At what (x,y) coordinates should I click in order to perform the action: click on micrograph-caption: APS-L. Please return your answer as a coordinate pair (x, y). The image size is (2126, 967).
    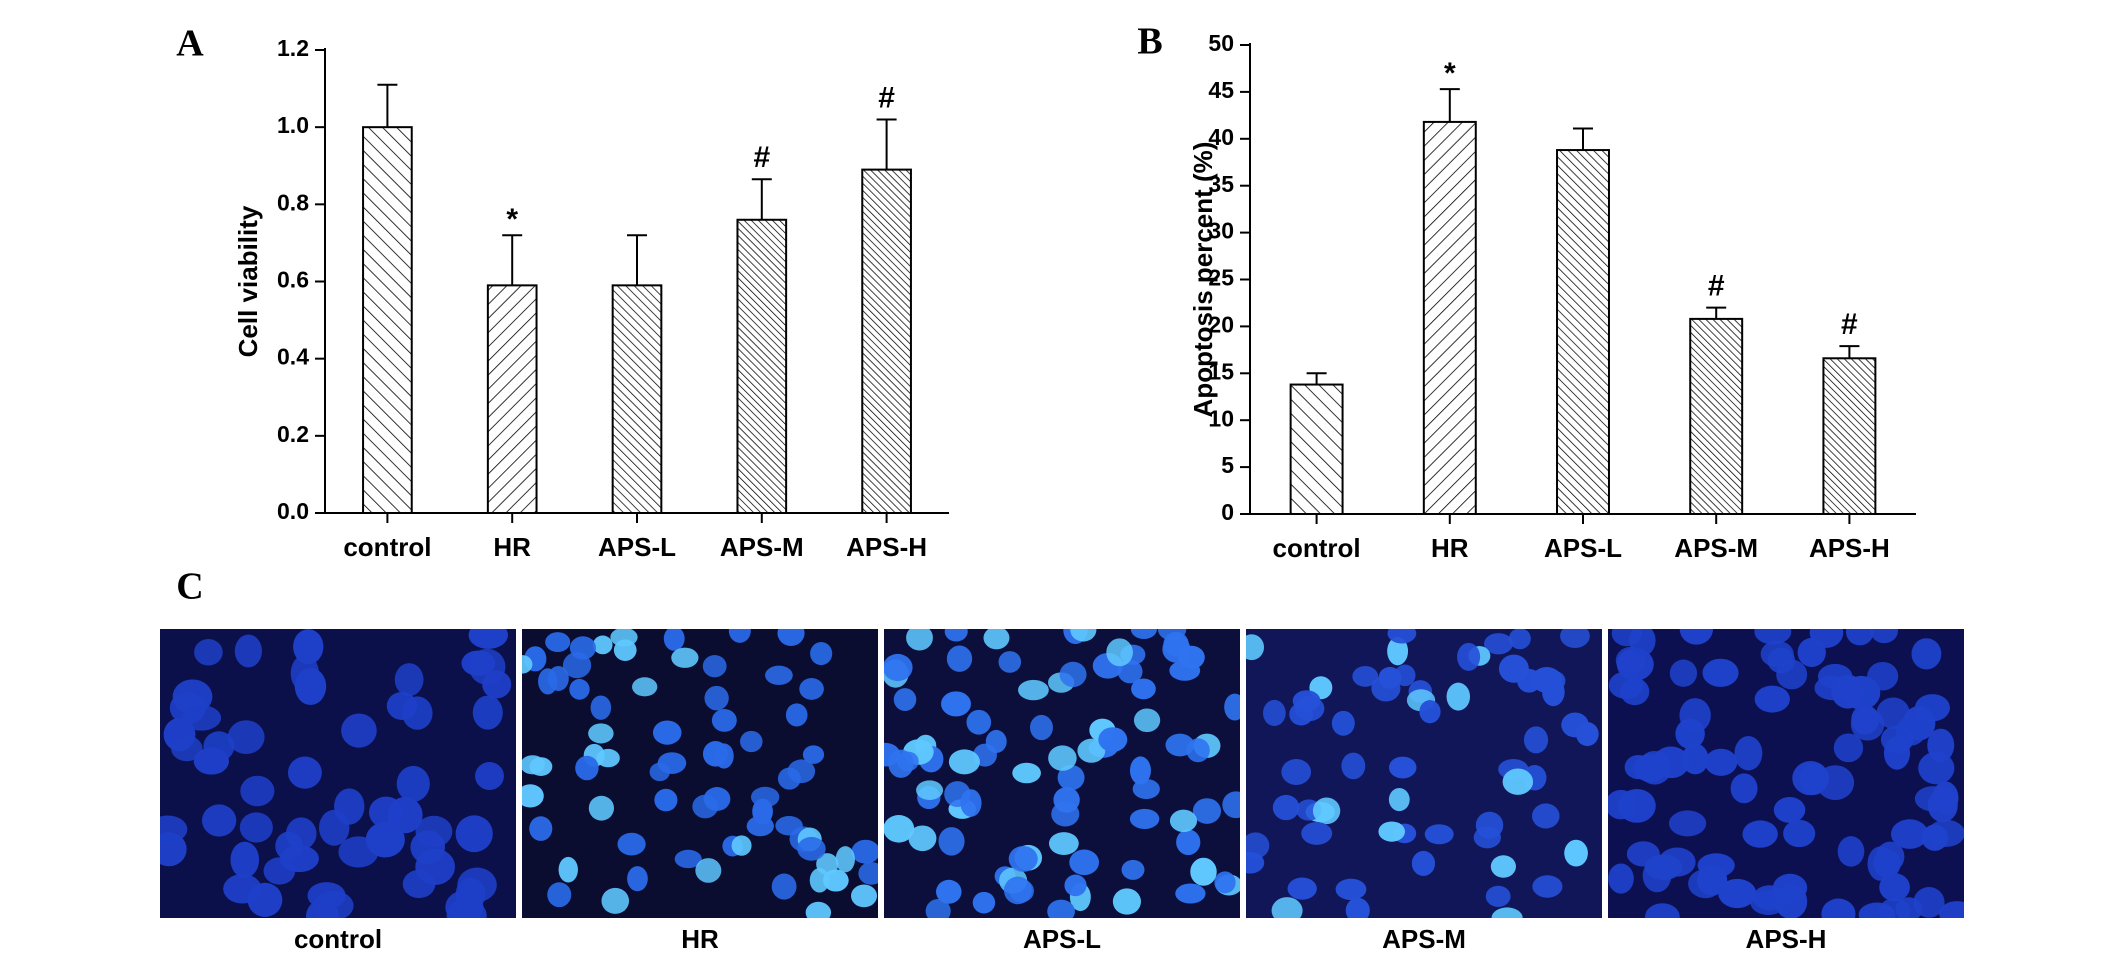
    Looking at the image, I should click on (1062, 939).